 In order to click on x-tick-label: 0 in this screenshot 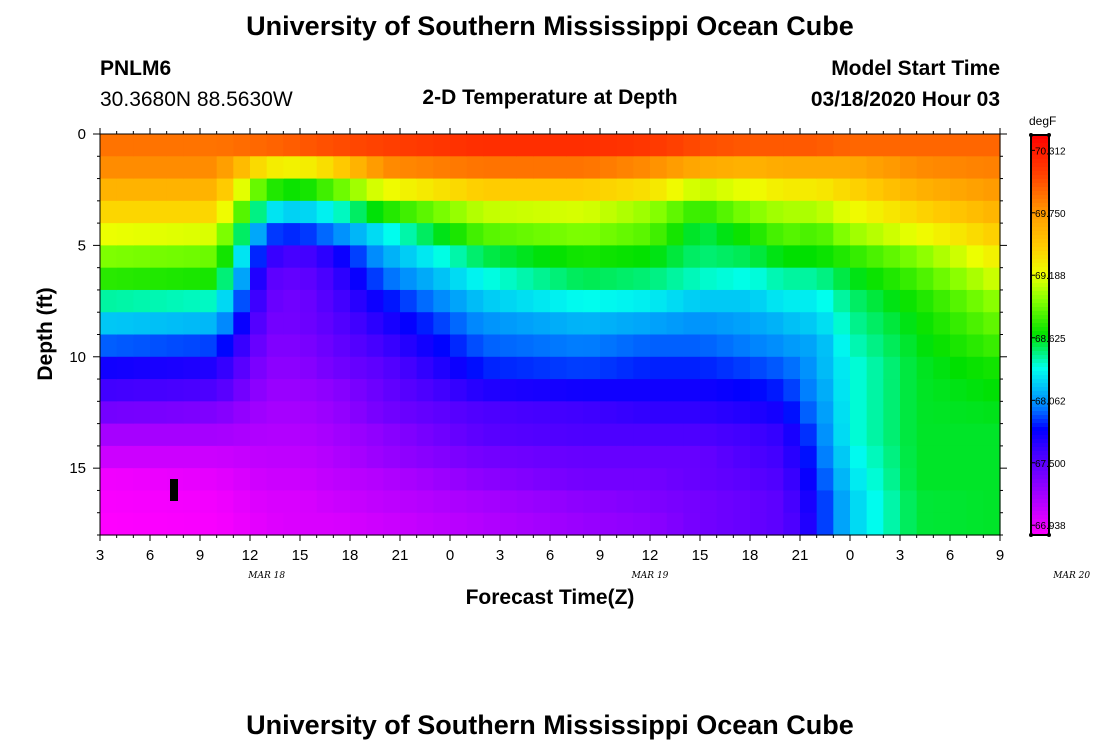, I will do `click(850, 555)`.